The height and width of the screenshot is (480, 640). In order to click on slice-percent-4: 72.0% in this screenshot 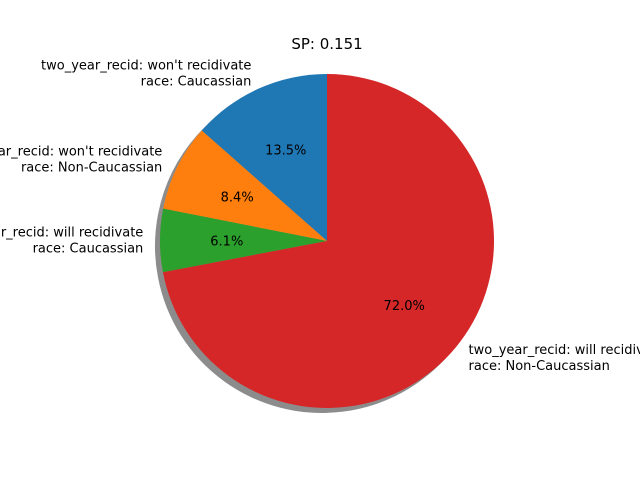, I will do `click(404, 306)`.